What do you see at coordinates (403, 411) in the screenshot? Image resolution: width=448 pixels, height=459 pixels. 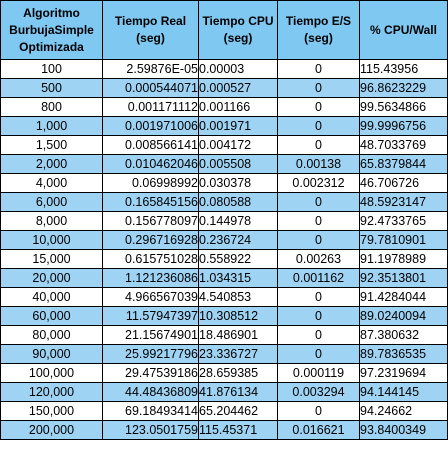 I see `cell-cpu-wall: 94.24662` at bounding box center [403, 411].